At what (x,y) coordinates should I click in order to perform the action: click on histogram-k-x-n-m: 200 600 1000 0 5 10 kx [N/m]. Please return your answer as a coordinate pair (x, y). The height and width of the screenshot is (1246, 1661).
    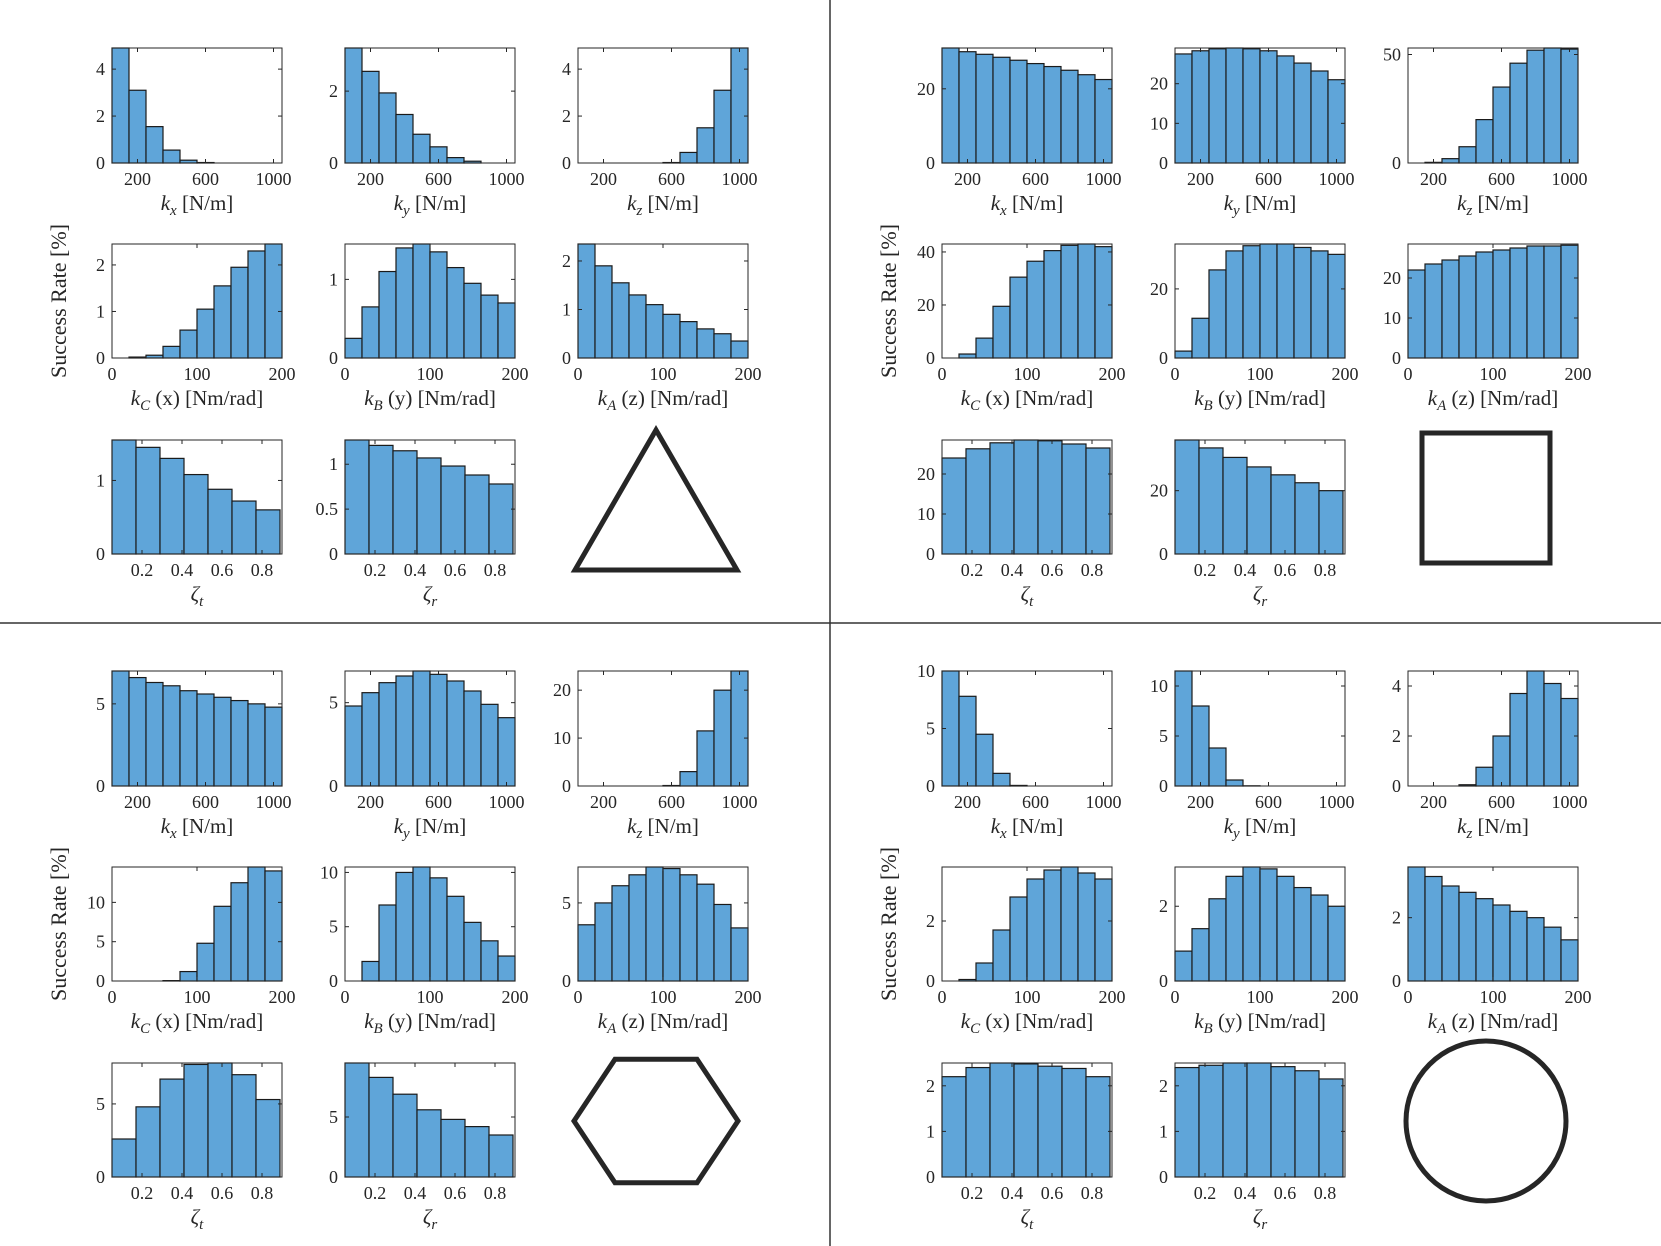
    Looking at the image, I should click on (1019, 751).